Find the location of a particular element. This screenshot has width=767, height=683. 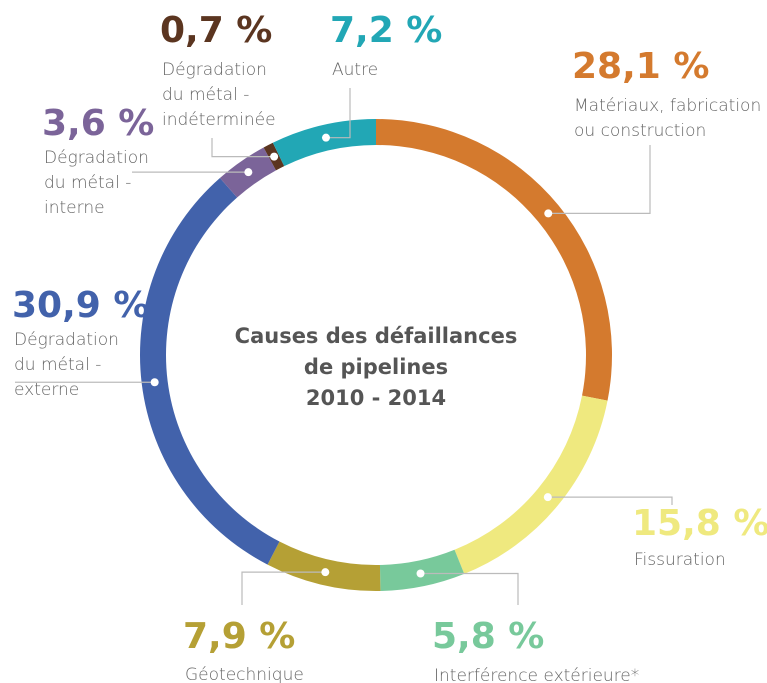

category-label: Interférence extérieure* is located at coordinates (536, 674).